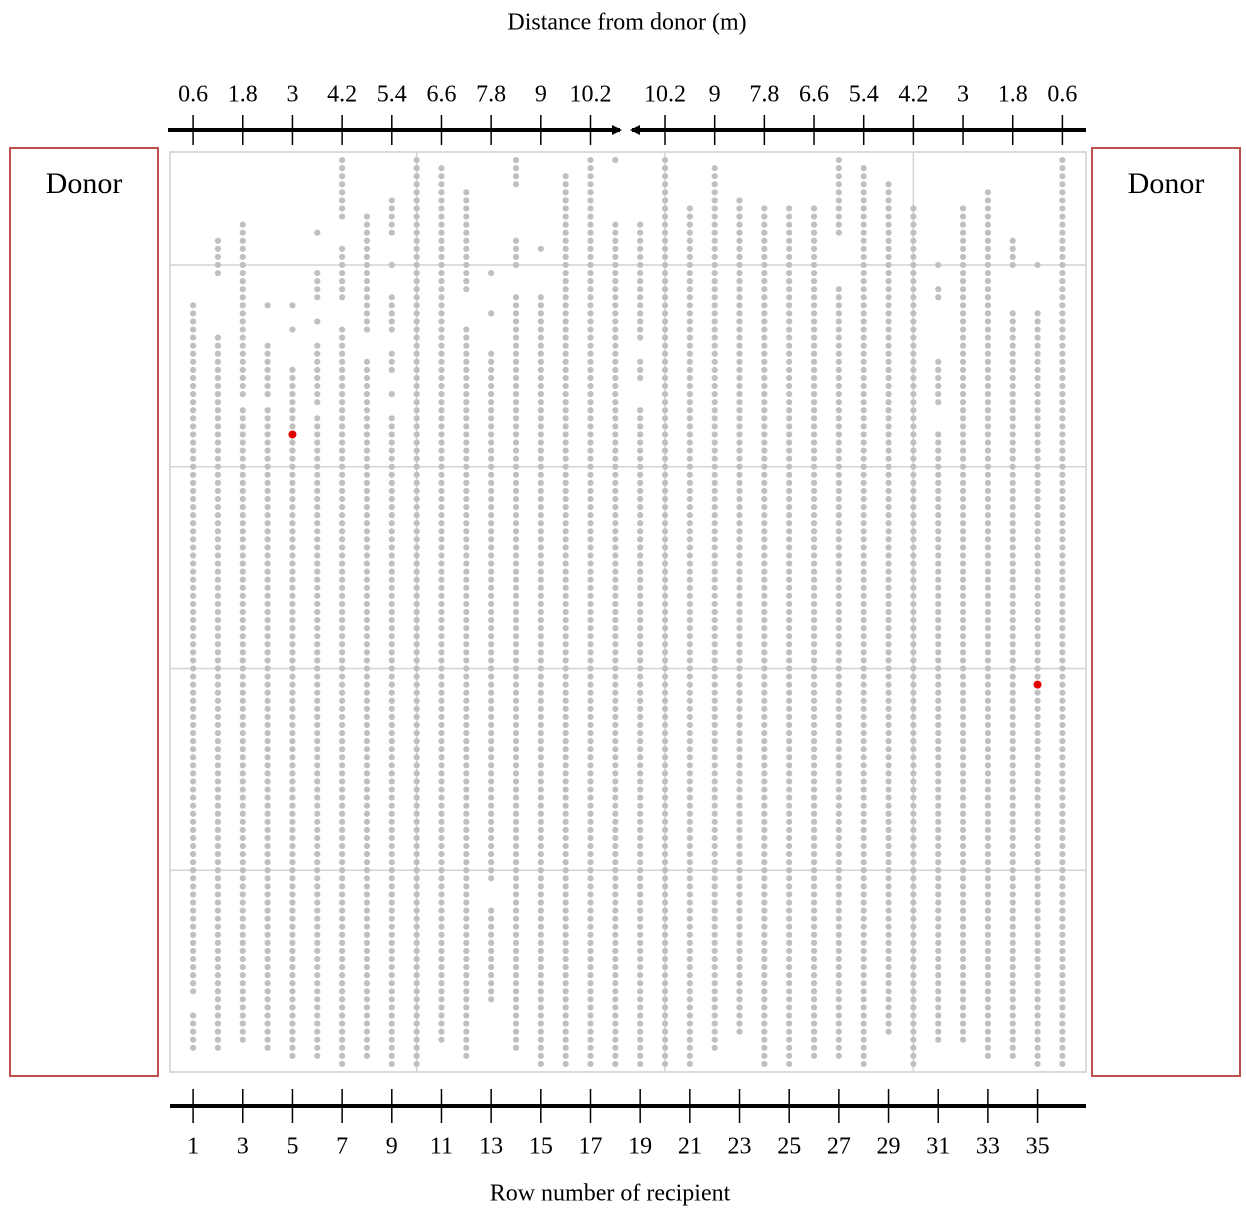 The image size is (1246, 1216). Describe the element at coordinates (491, 95) in the screenshot. I see `top-tick-label: 7.8` at that location.